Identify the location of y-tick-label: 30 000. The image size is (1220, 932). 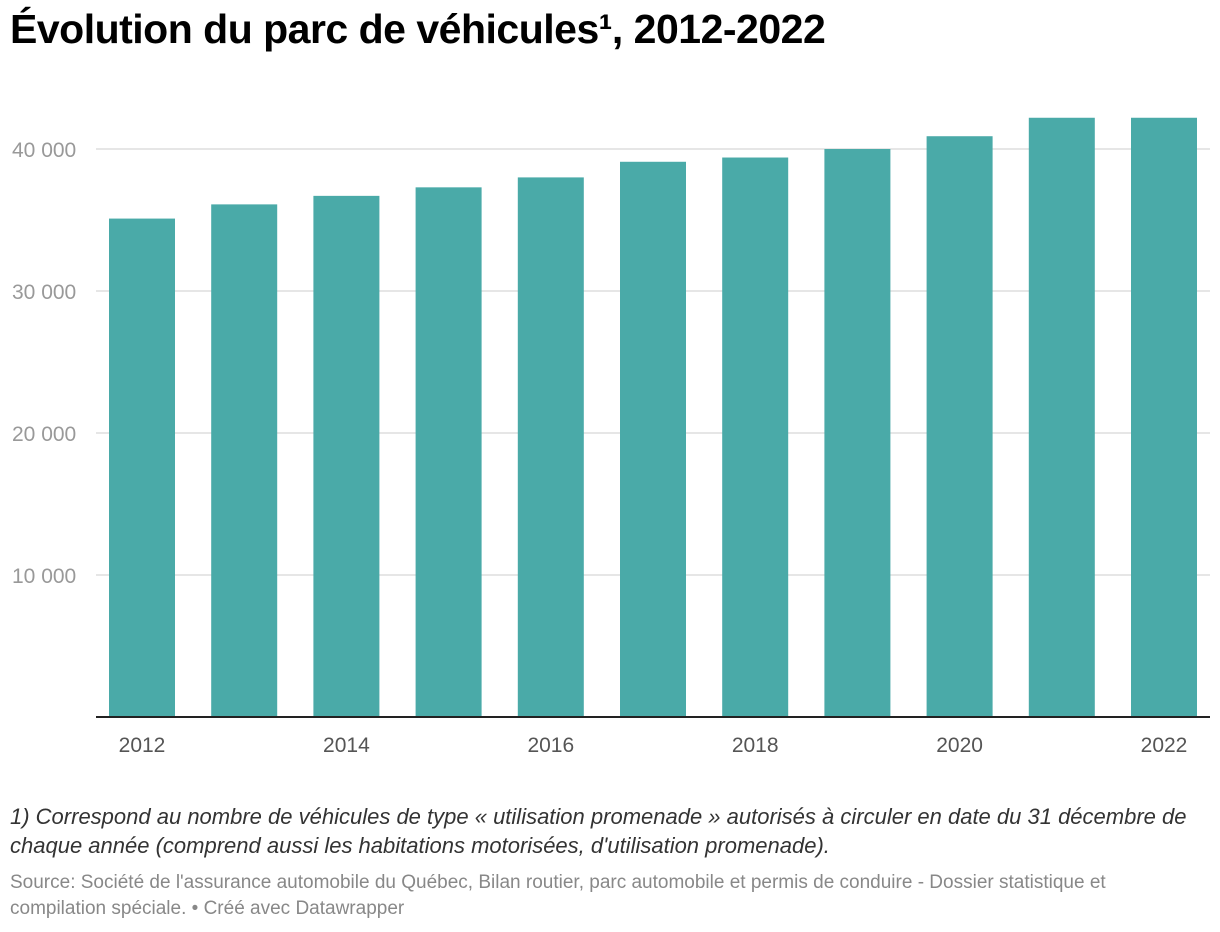
(44, 292).